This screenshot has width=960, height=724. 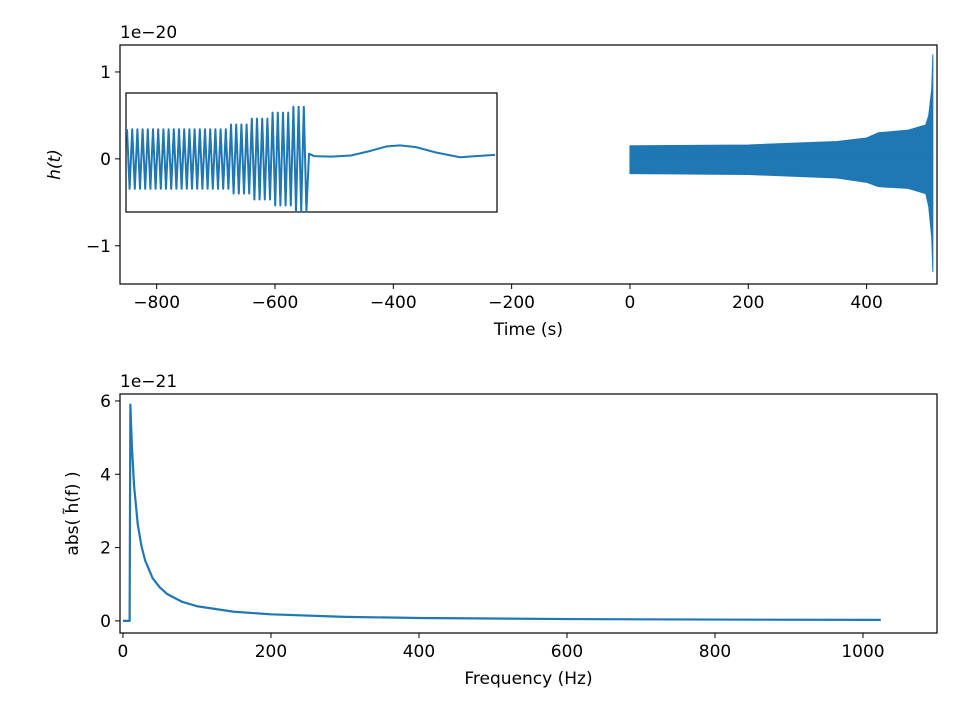 I want to click on y-tick-label: 4, so click(x=105, y=475).